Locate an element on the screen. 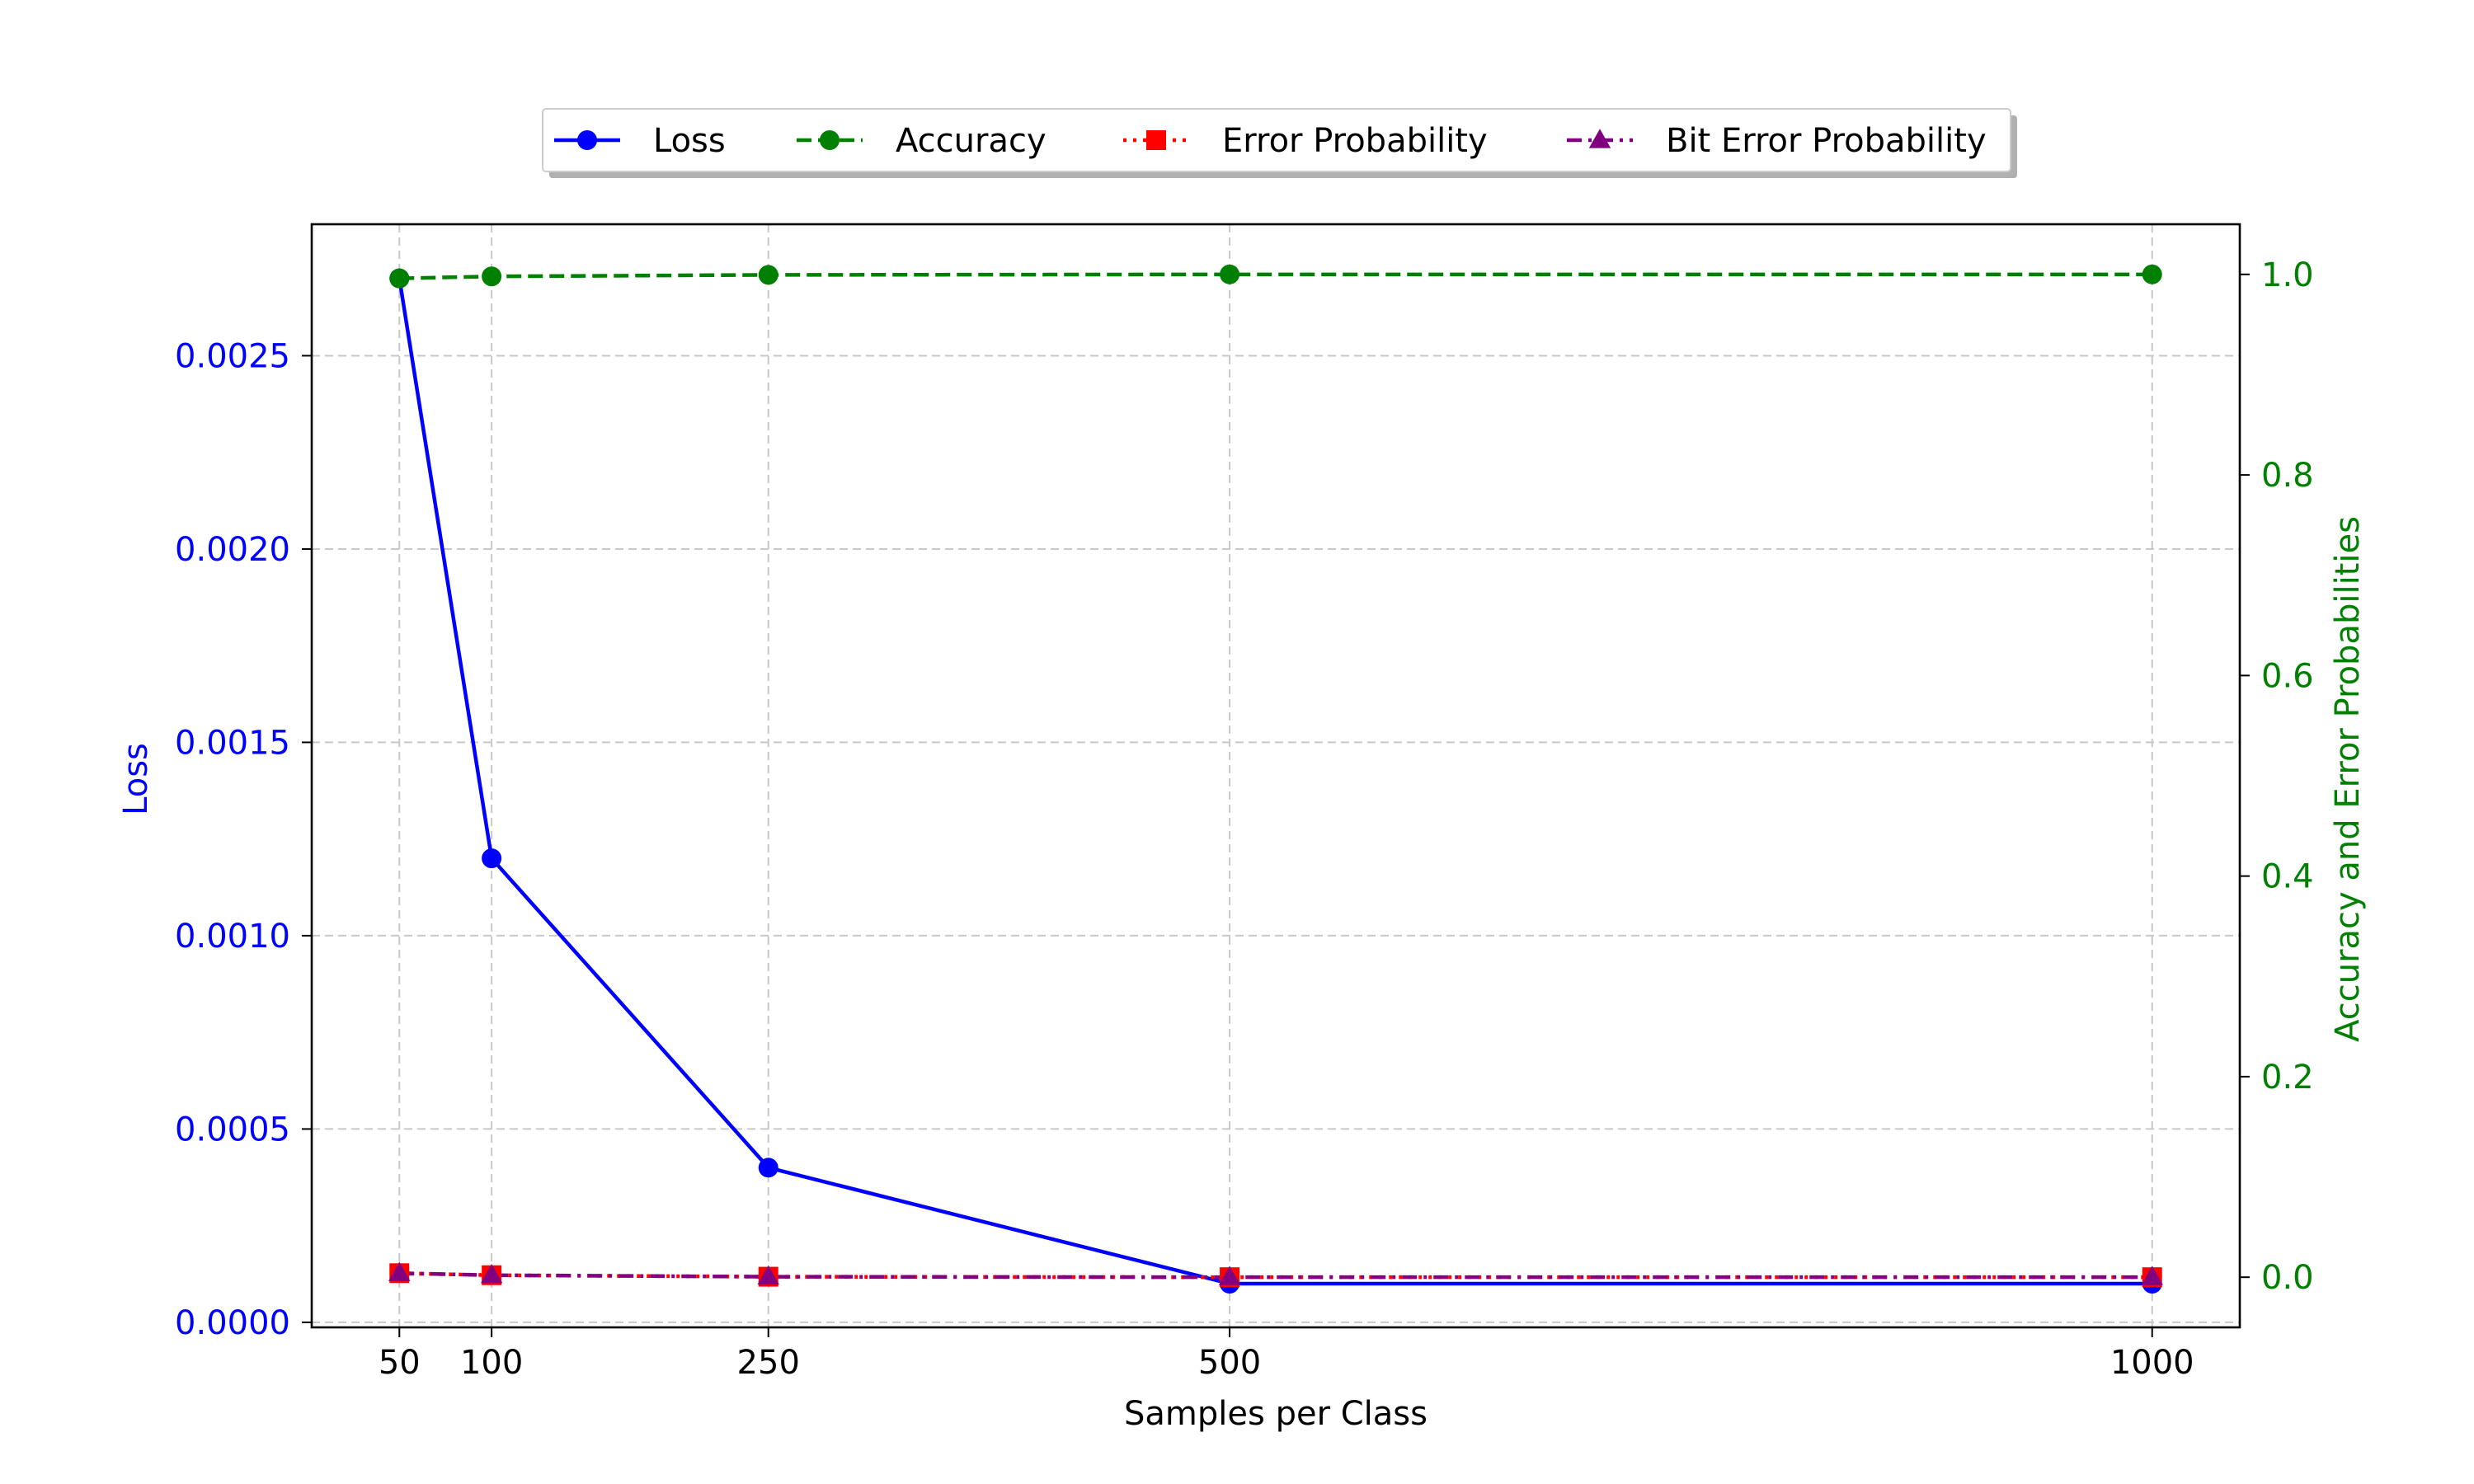 The height and width of the screenshot is (1484, 2474). x-tick-label: 50 is located at coordinates (400, 1363).